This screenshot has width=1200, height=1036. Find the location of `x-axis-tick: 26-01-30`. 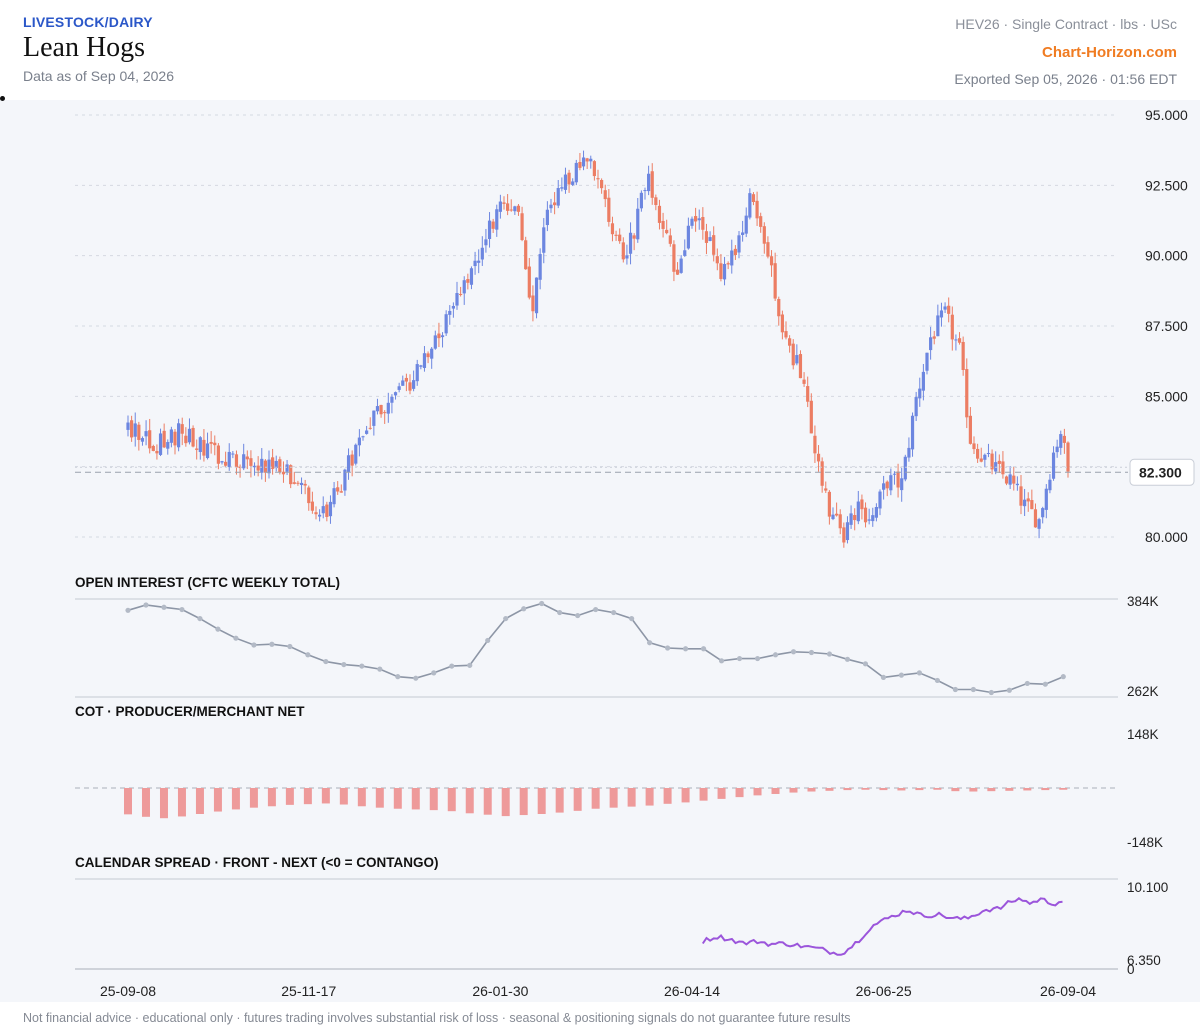

x-axis-tick: 26-01-30 is located at coordinates (500, 991).